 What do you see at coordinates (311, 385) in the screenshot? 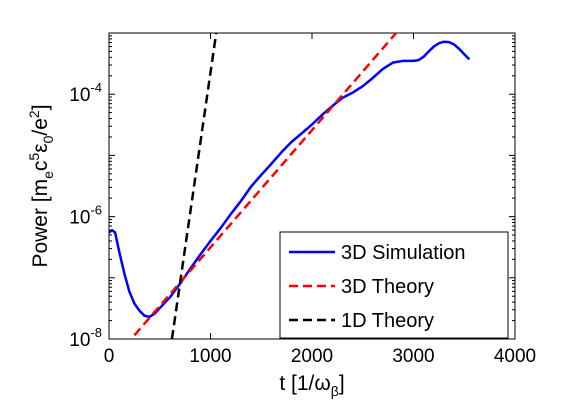
I see `x-axis-label: t [1/ωβ]` at bounding box center [311, 385].